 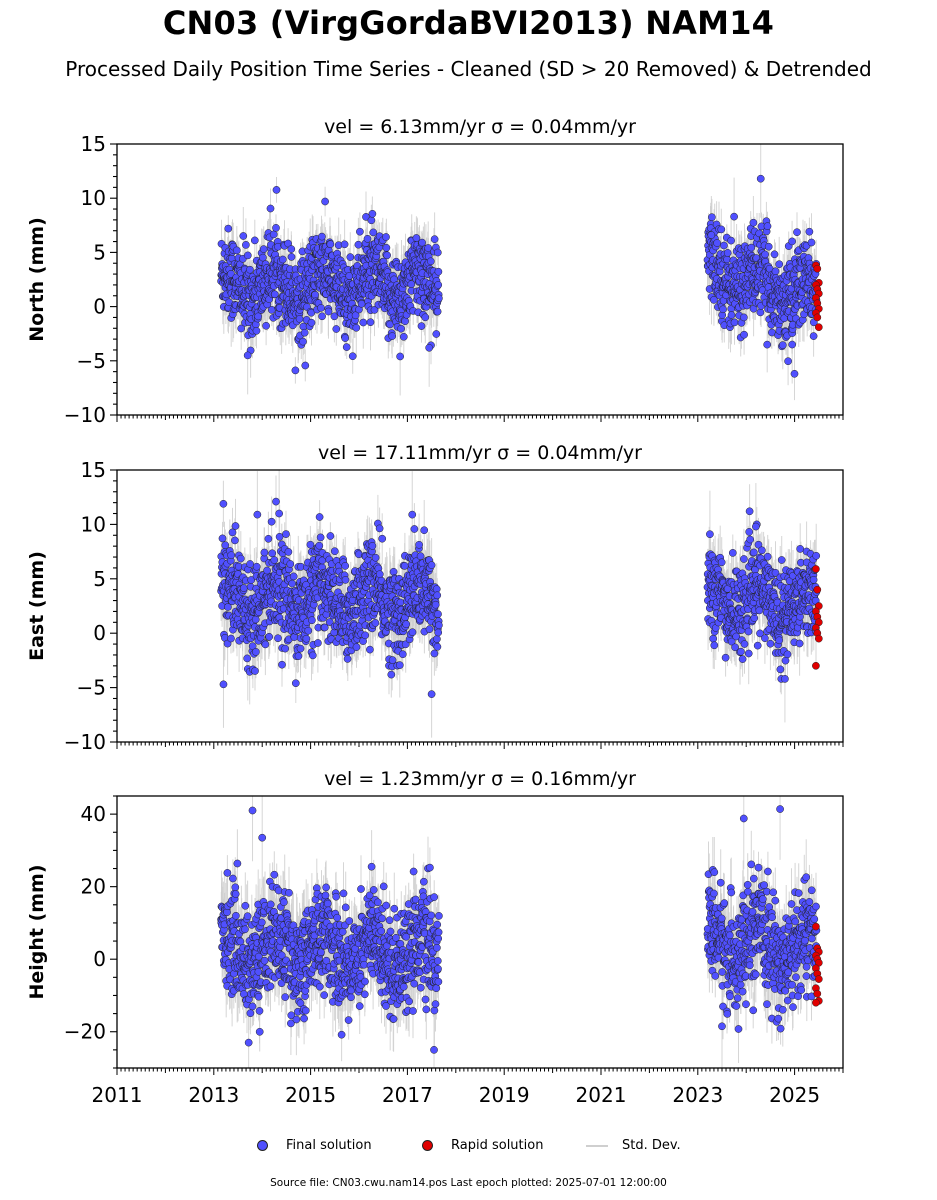 I want to click on y-tick-label: 10, so click(x=93, y=198).